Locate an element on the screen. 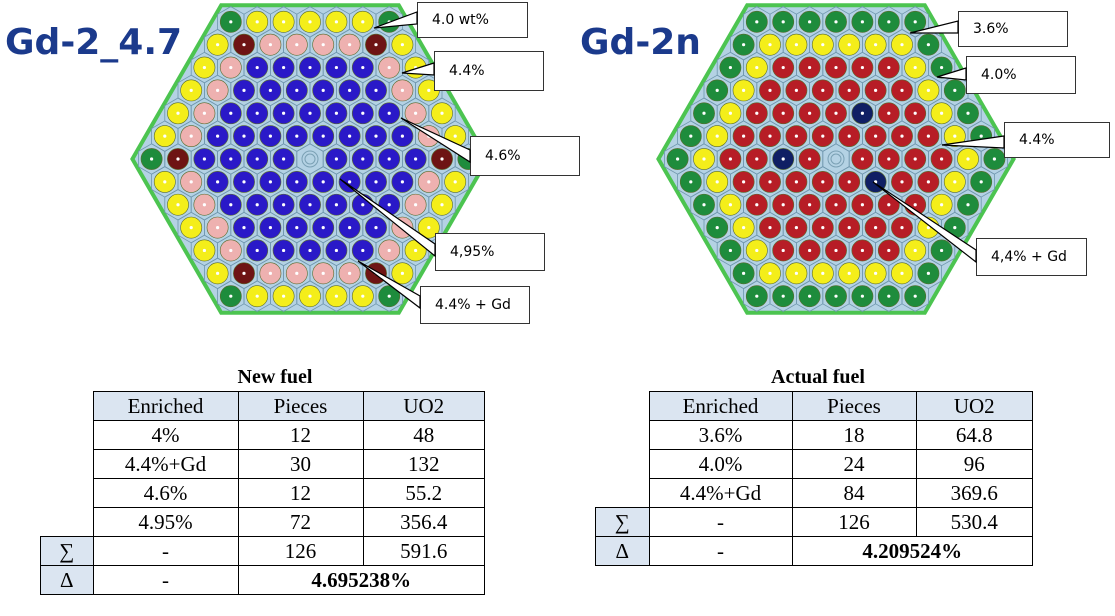  cell-enriched: 3.6% is located at coordinates (720, 435).